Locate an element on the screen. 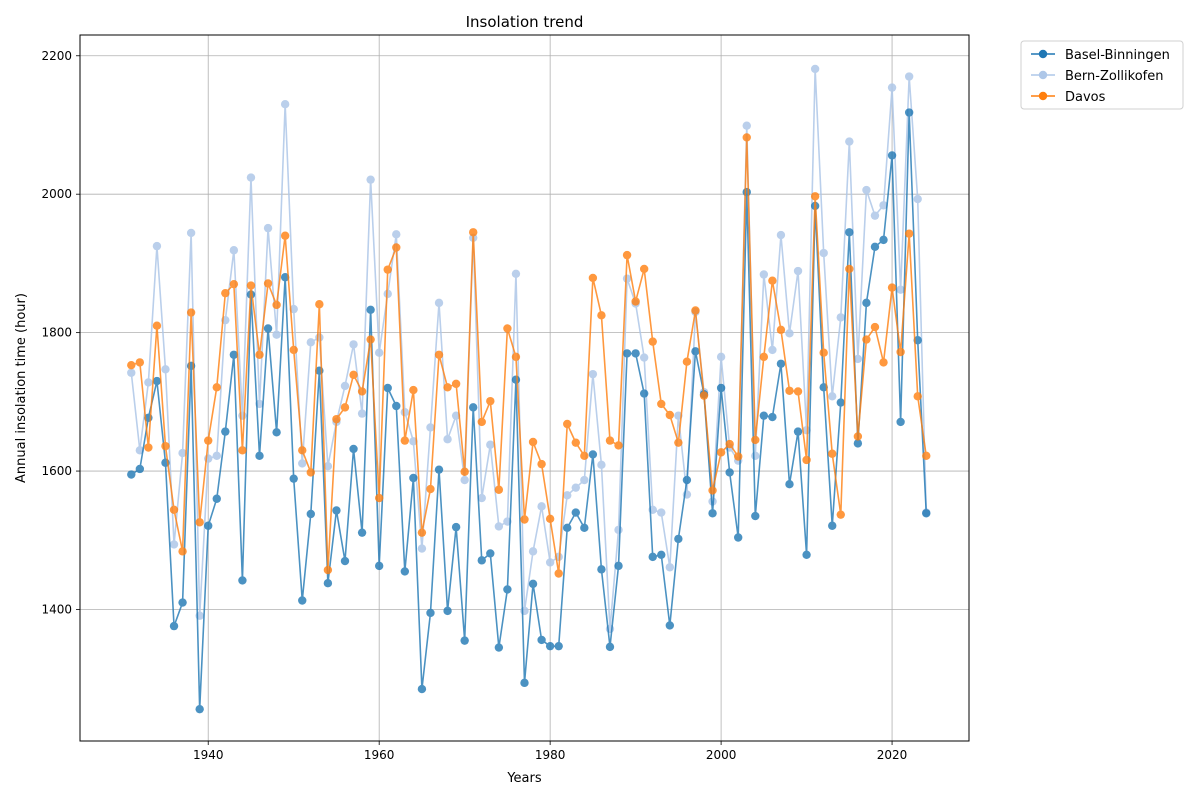 This screenshot has width=1200, height=800. x-tick-label: 1940 is located at coordinates (208, 755).